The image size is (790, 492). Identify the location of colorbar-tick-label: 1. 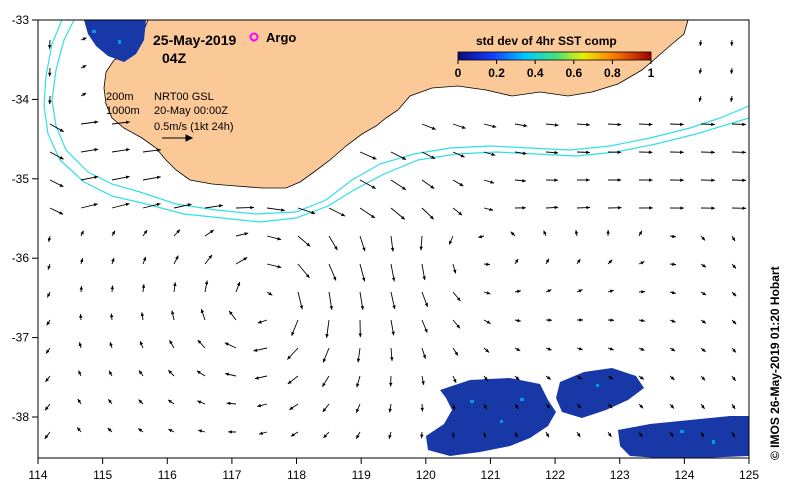
(651, 73).